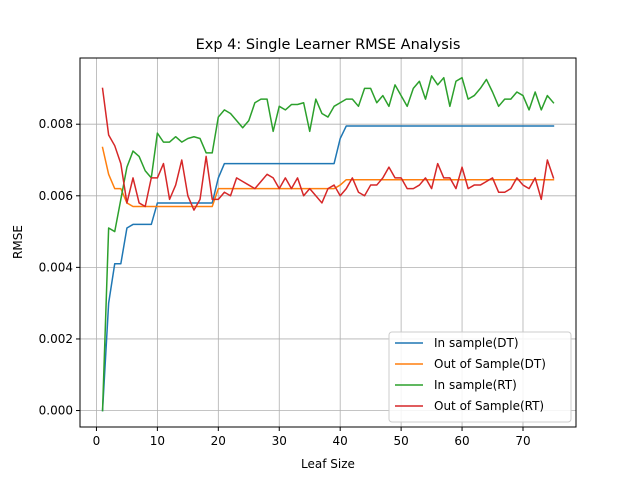 Image resolution: width=640 pixels, height=480 pixels. Describe the element at coordinates (97, 441) in the screenshot. I see `x-tick-label: 0` at that location.